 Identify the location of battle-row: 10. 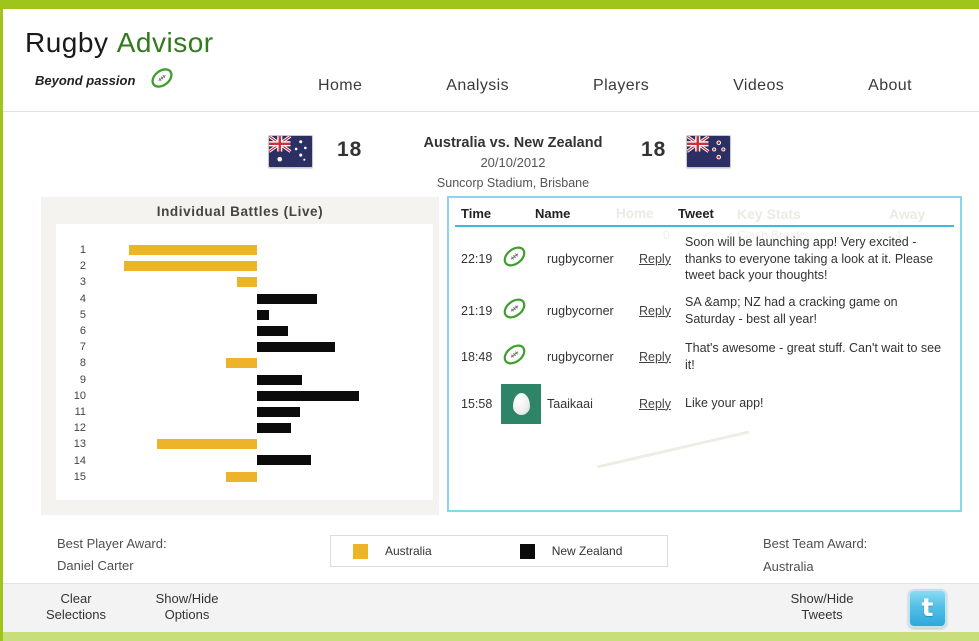
(244, 396).